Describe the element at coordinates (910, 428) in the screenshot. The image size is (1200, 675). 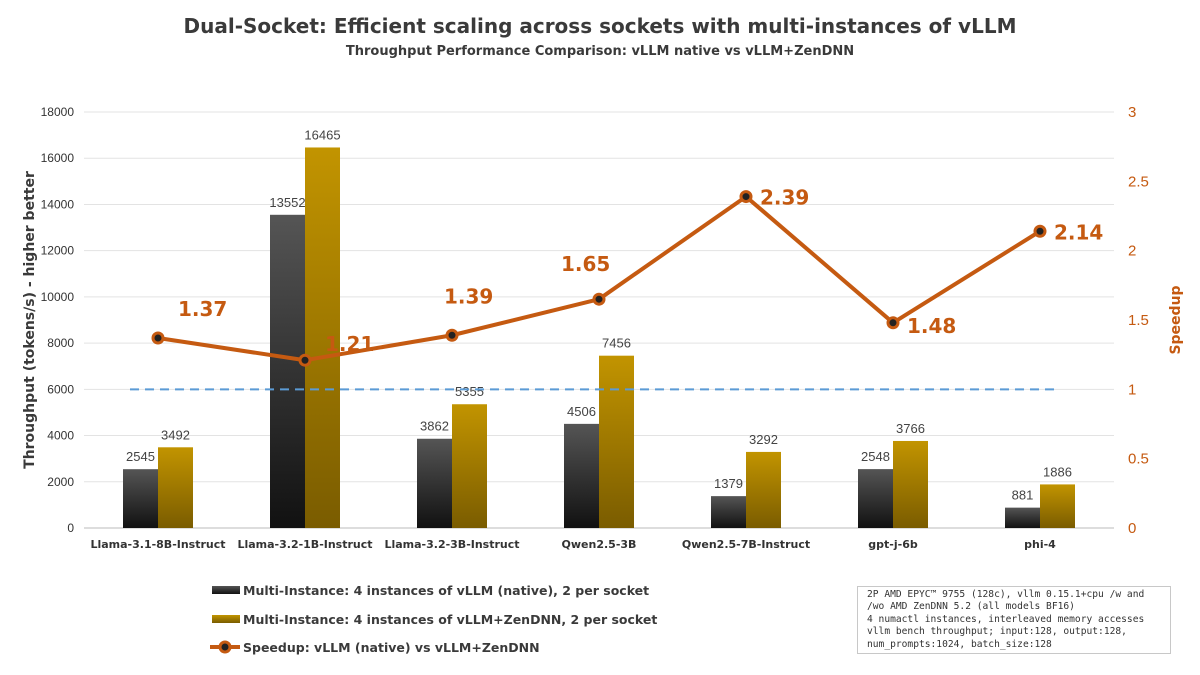
I see `bar-data-label: 3766` at that location.